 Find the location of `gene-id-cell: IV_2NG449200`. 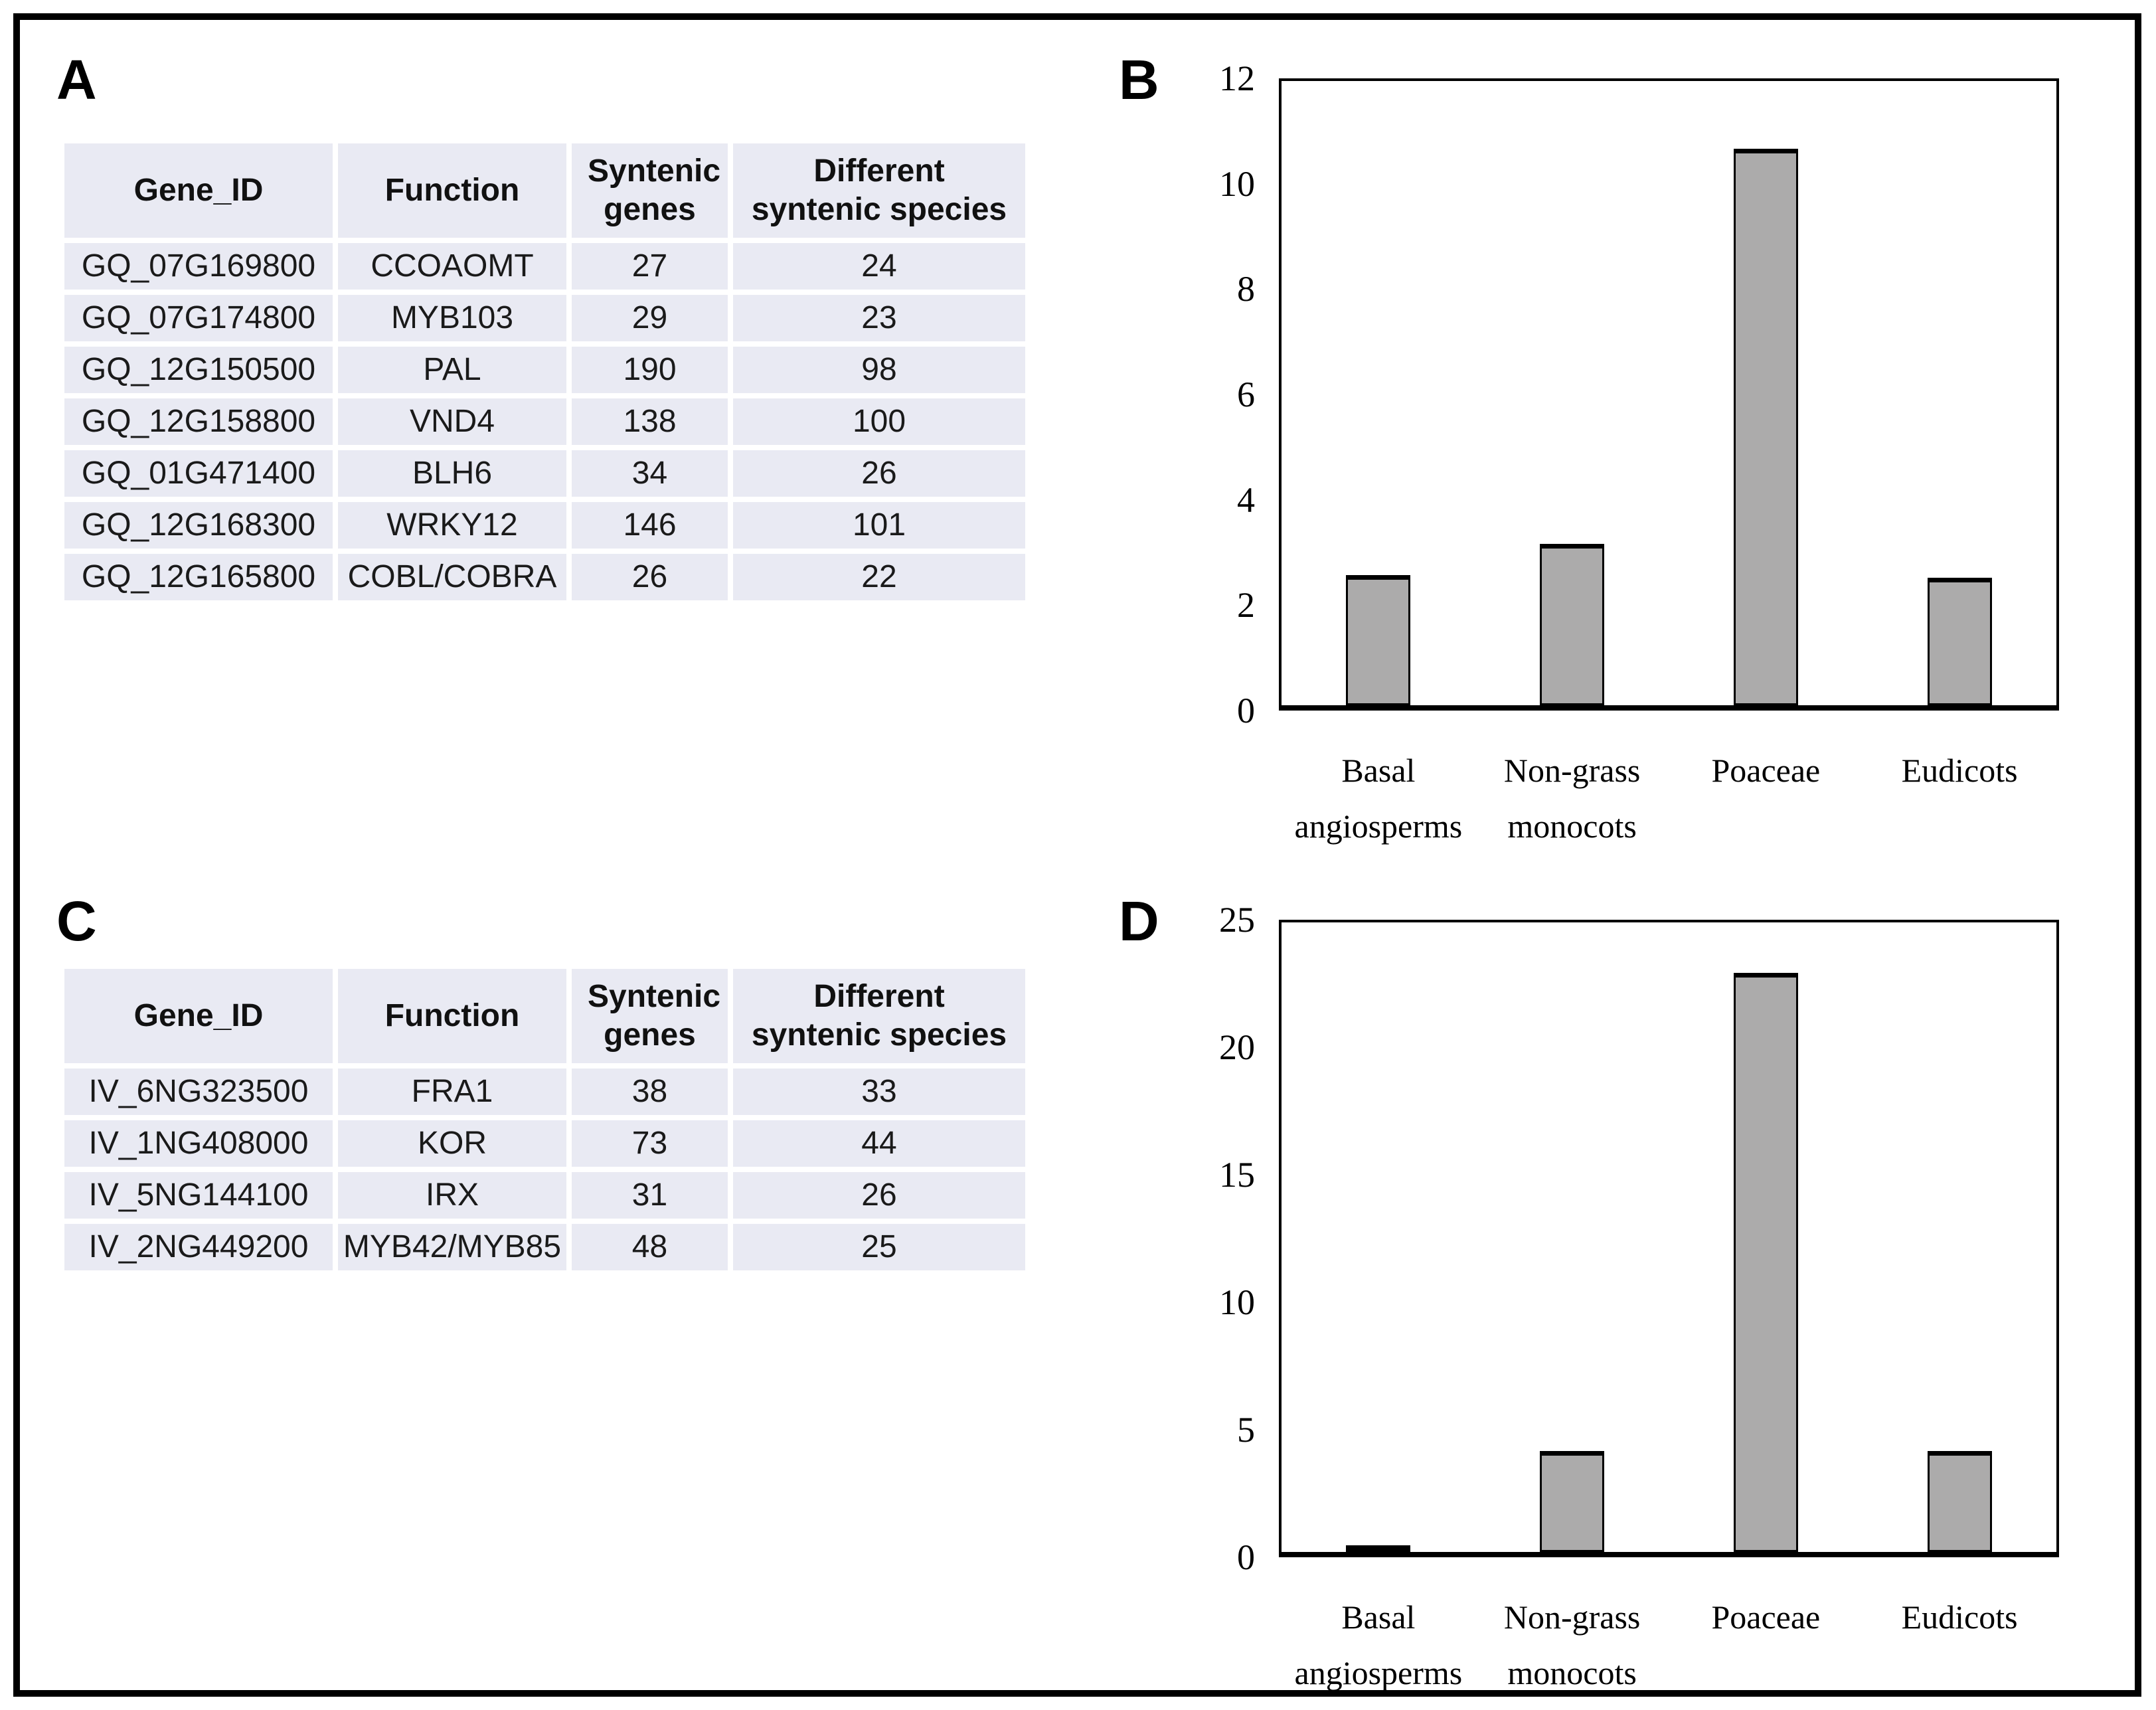

gene-id-cell: IV_2NG449200 is located at coordinates (198, 1247).